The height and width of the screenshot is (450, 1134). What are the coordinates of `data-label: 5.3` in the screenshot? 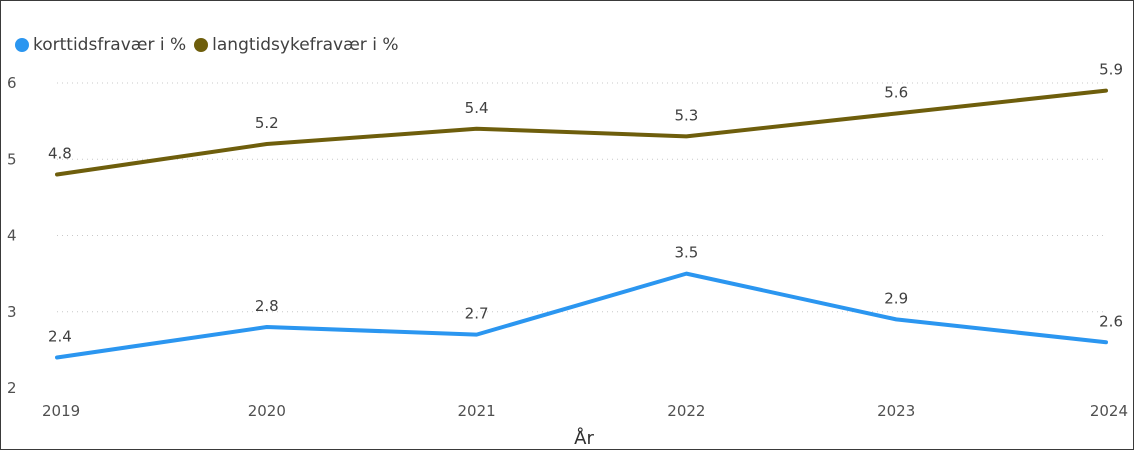 It's located at (686, 115).